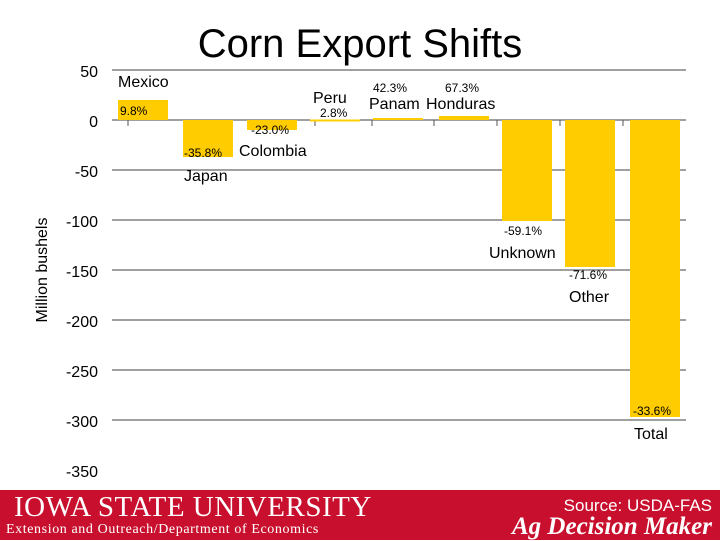 The height and width of the screenshot is (541, 720). What do you see at coordinates (82, 222) in the screenshot?
I see `y-tick-label: -100` at bounding box center [82, 222].